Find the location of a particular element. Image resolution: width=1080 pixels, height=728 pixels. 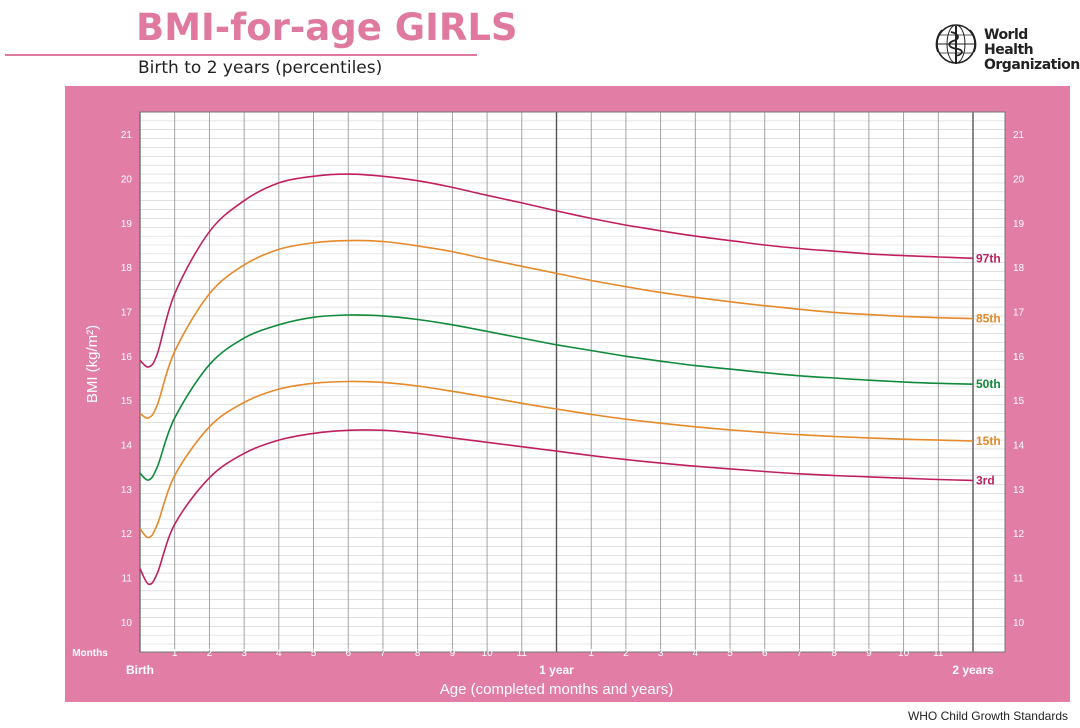

y-tick-label-left: 18 is located at coordinates (127, 268).